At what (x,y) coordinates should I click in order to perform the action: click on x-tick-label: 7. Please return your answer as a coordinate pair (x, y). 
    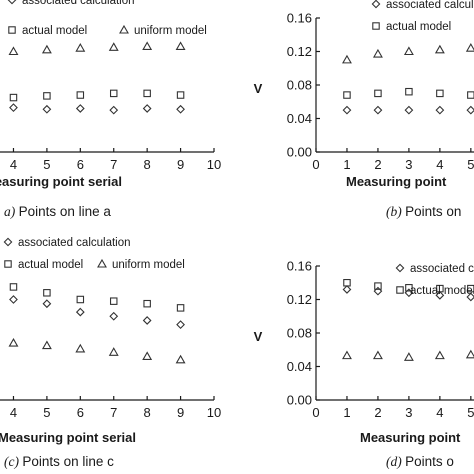
    Looking at the image, I should click on (113, 164).